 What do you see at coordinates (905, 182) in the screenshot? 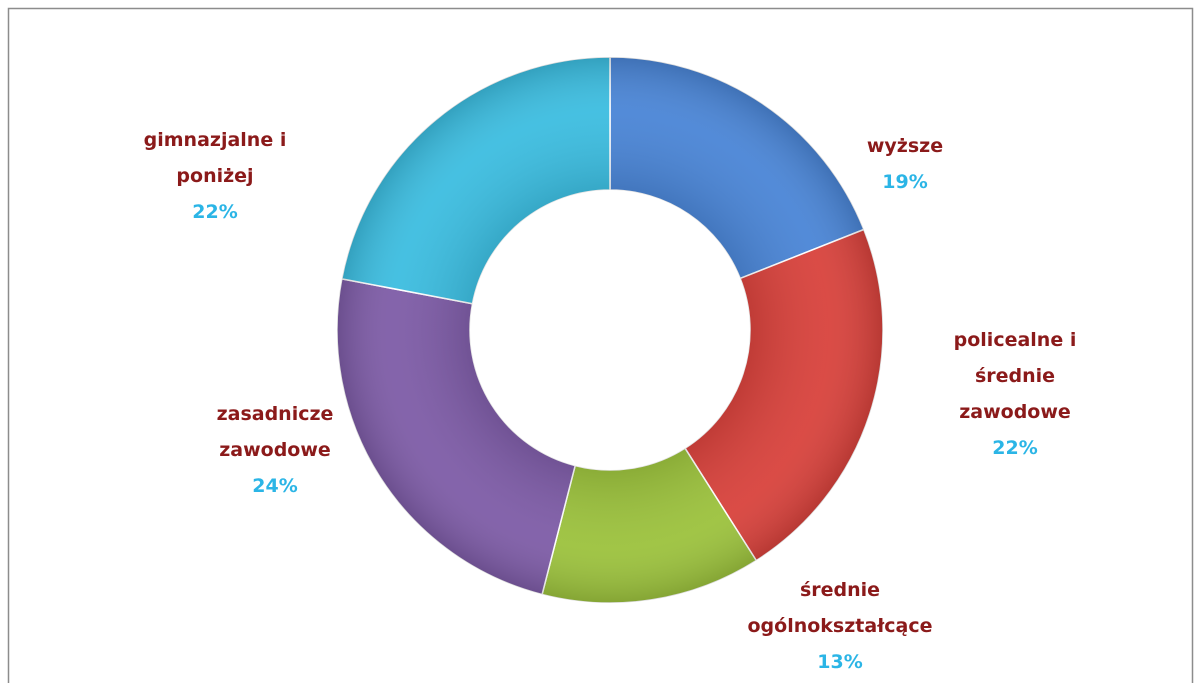
I see `value-label: 19%` at bounding box center [905, 182].